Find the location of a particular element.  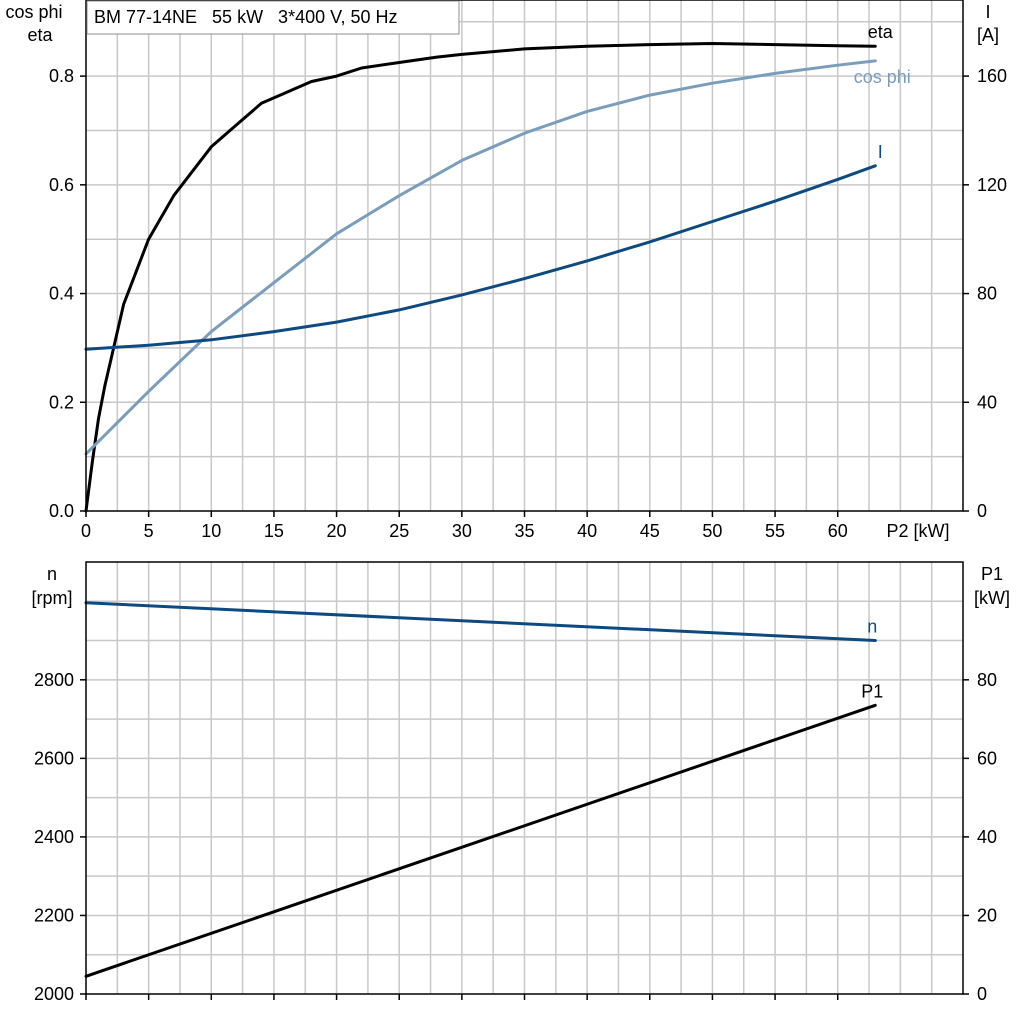

top-right-axis-title-line1: I is located at coordinates (987, 12).